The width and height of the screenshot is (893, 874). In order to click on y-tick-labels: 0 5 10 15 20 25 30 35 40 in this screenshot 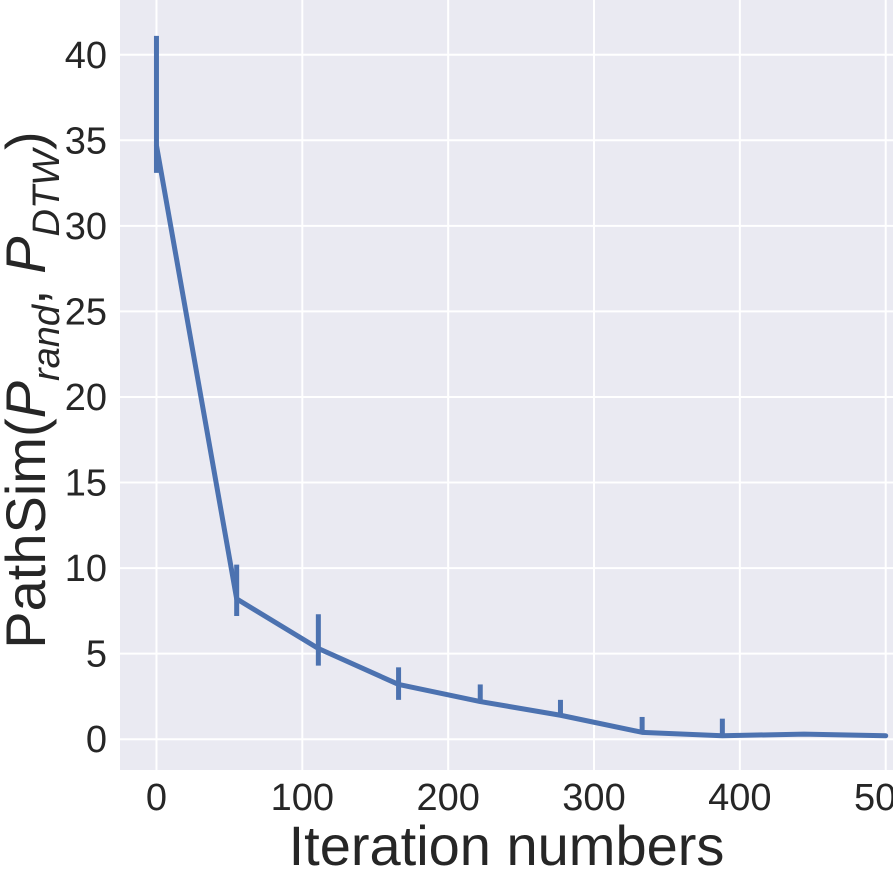, I will do `click(86, 398)`.